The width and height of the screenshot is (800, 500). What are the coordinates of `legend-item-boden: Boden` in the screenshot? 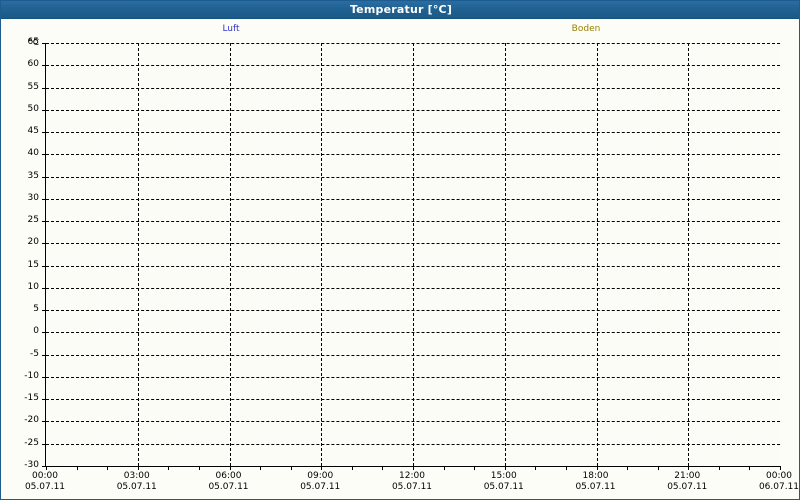 It's located at (586, 29).